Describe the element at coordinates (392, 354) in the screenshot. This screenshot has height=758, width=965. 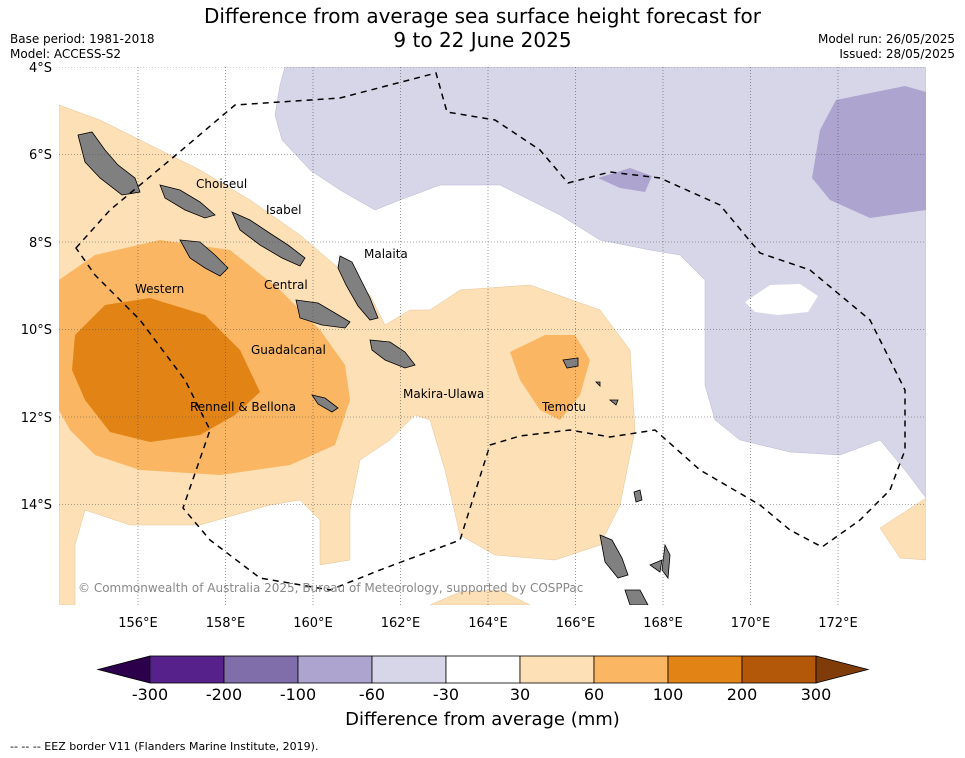
I see `island-makira` at that location.